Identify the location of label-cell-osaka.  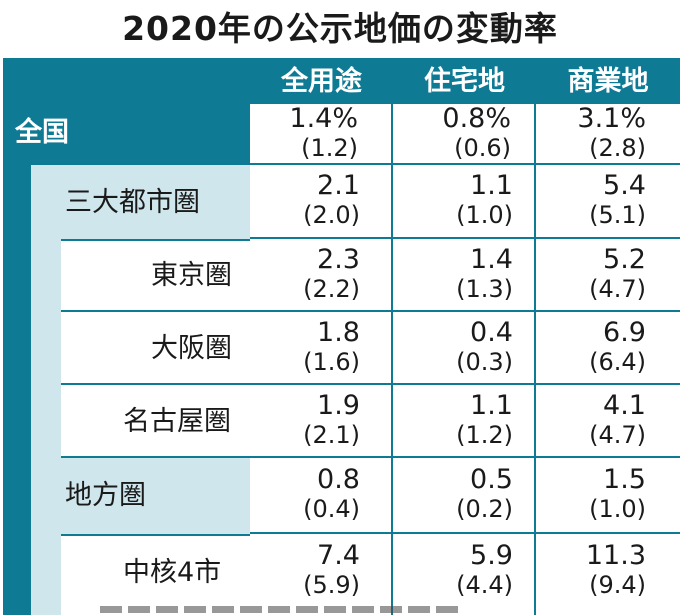
(155, 348).